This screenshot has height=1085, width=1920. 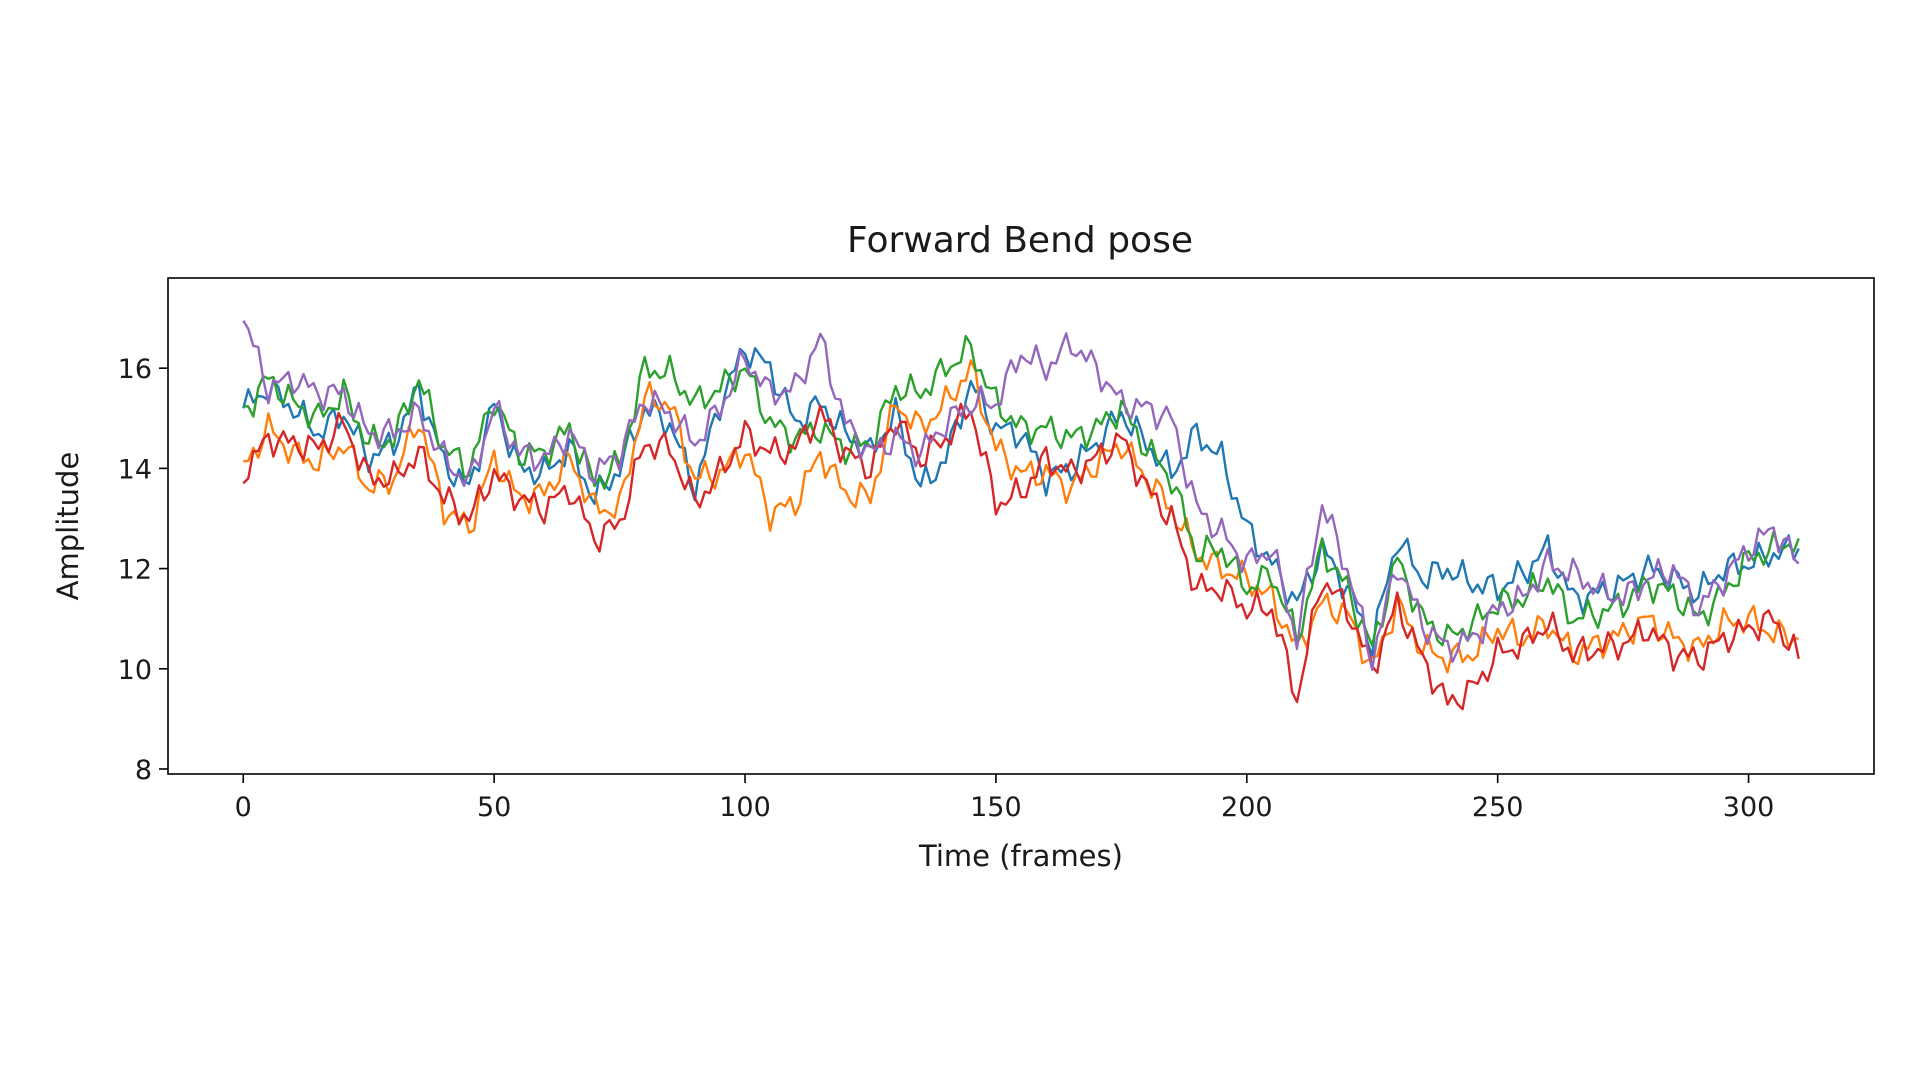 I want to click on chart-title: Forward Bend pose, so click(x=1020, y=240).